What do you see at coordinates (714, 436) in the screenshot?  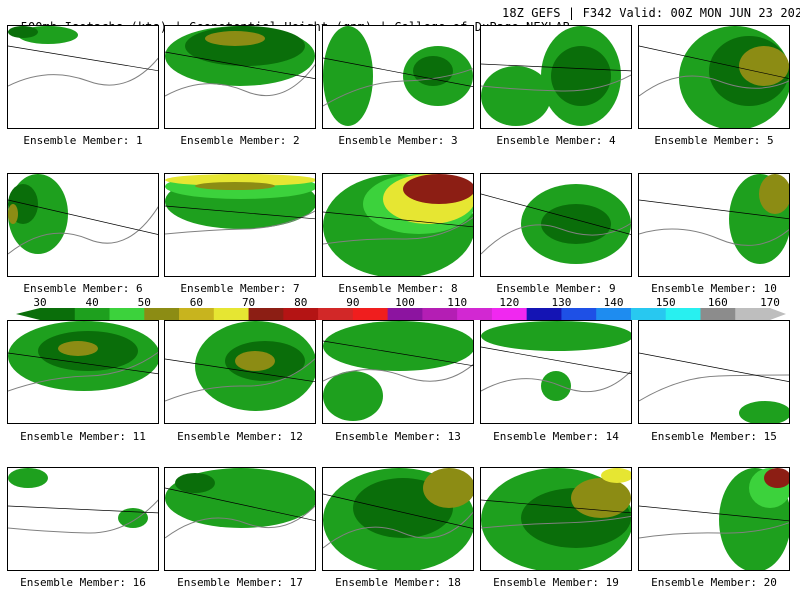 I see `ensemble-member-label: Ensemble Member: 15` at bounding box center [714, 436].